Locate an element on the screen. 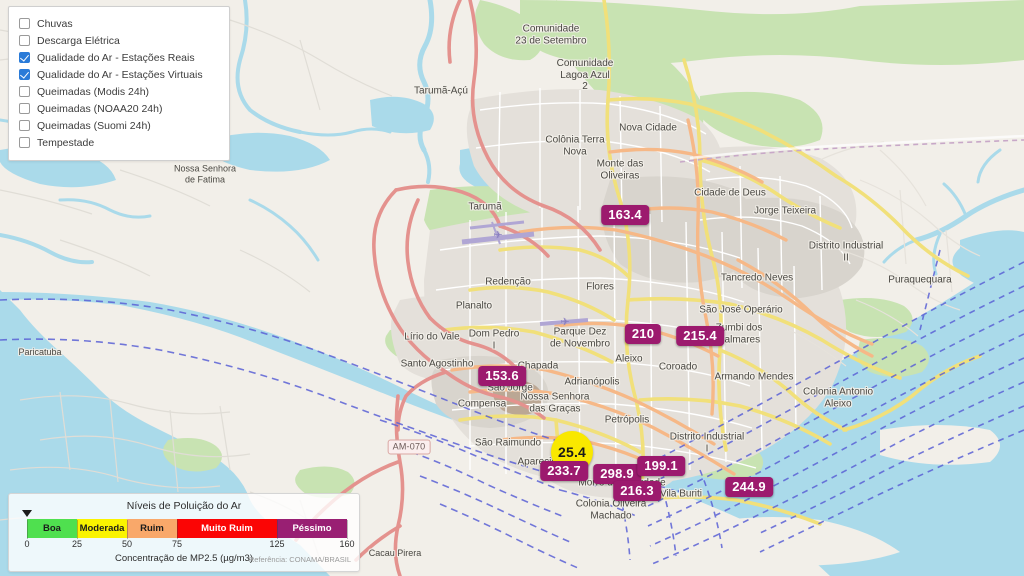 Image resolution: width=1024 pixels, height=576 pixels. legend-tick-row: 0 25 50 75 125 160 is located at coordinates (189, 536).